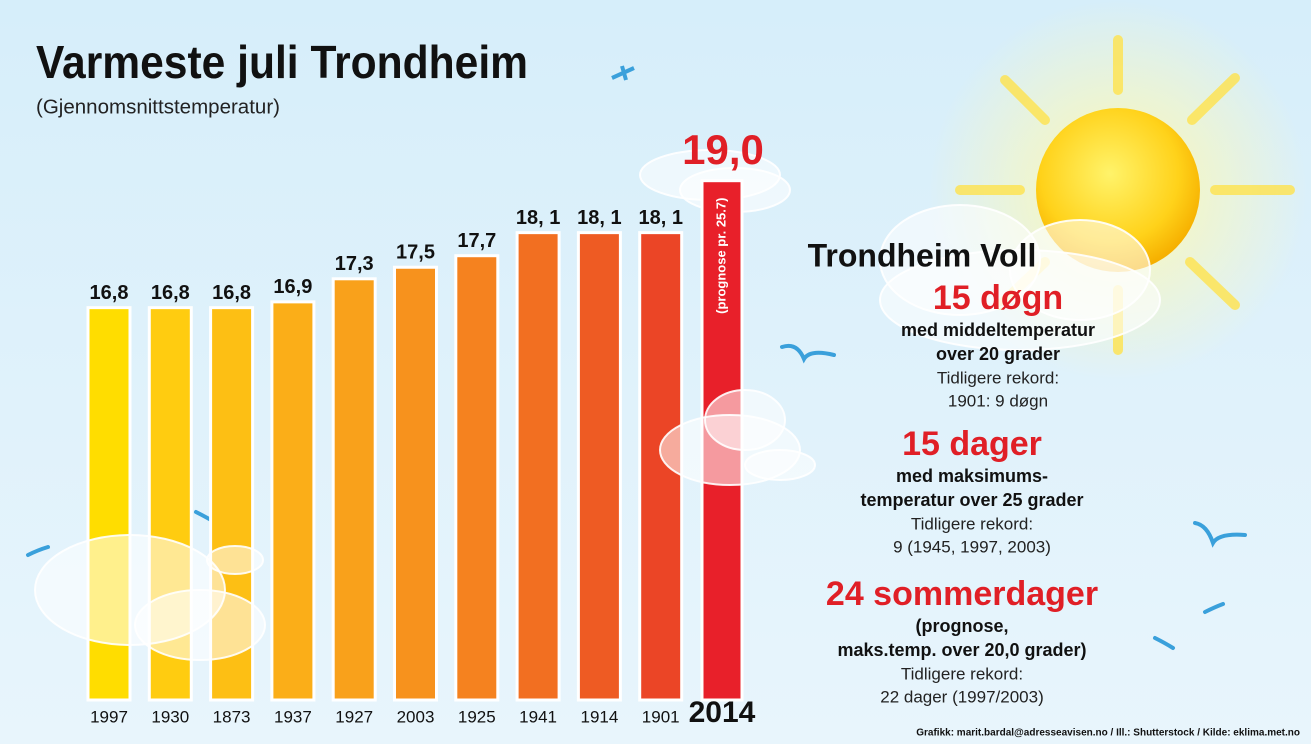  What do you see at coordinates (723, 149) in the screenshot?
I see `value-label: 19,0` at bounding box center [723, 149].